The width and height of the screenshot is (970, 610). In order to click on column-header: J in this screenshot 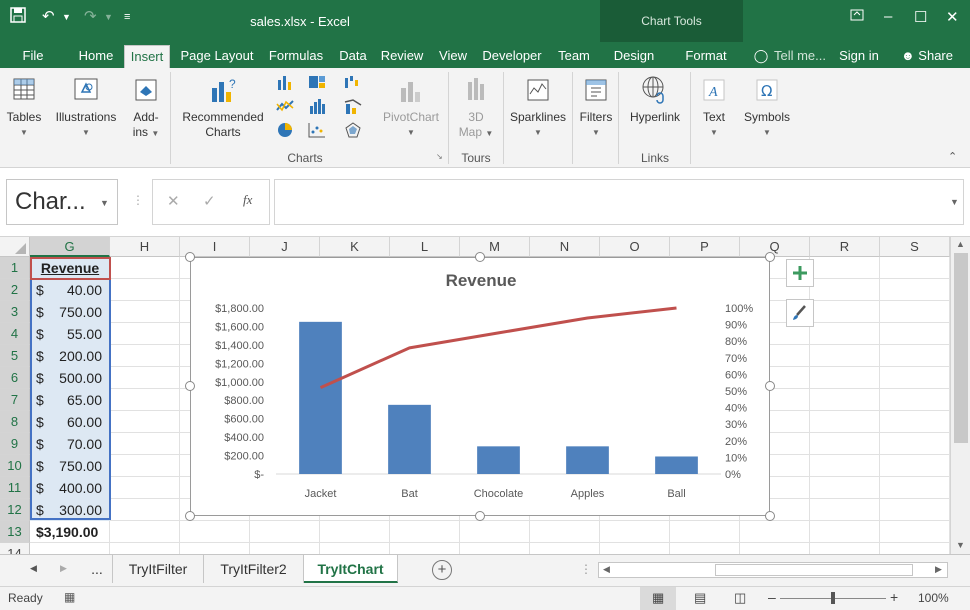, I will do `click(285, 247)`.